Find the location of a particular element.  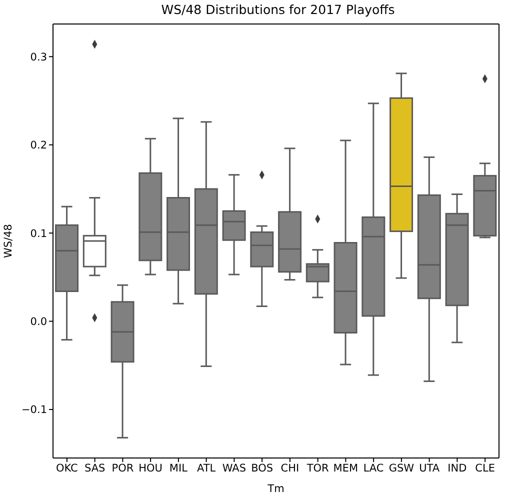

x-tick-label: MIL is located at coordinates (178, 468).